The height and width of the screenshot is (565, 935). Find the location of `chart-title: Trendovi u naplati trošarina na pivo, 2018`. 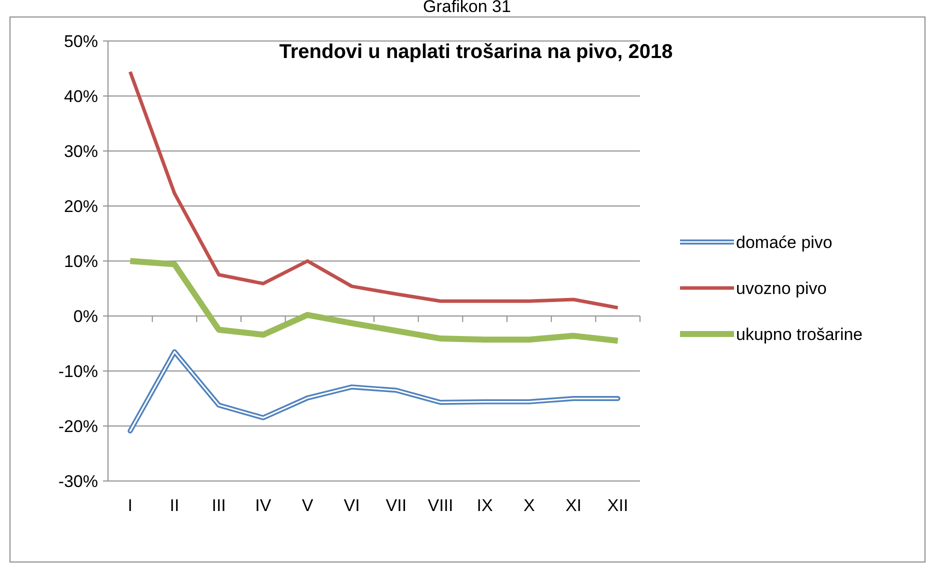

chart-title: Trendovi u naplati trošarina na pivo, 2018 is located at coordinates (476, 52).